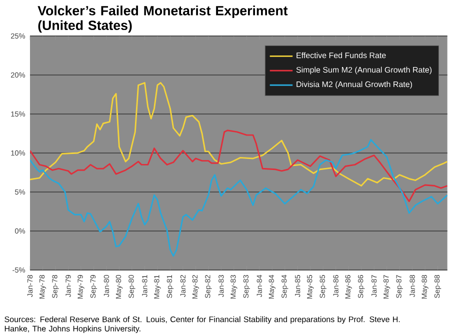 Image resolution: width=450 pixels, height=336 pixels. What do you see at coordinates (163, 19) in the screenshot?
I see `chart-title: Volcker’s Failed Monetarist Experiment (United States)` at bounding box center [163, 19].